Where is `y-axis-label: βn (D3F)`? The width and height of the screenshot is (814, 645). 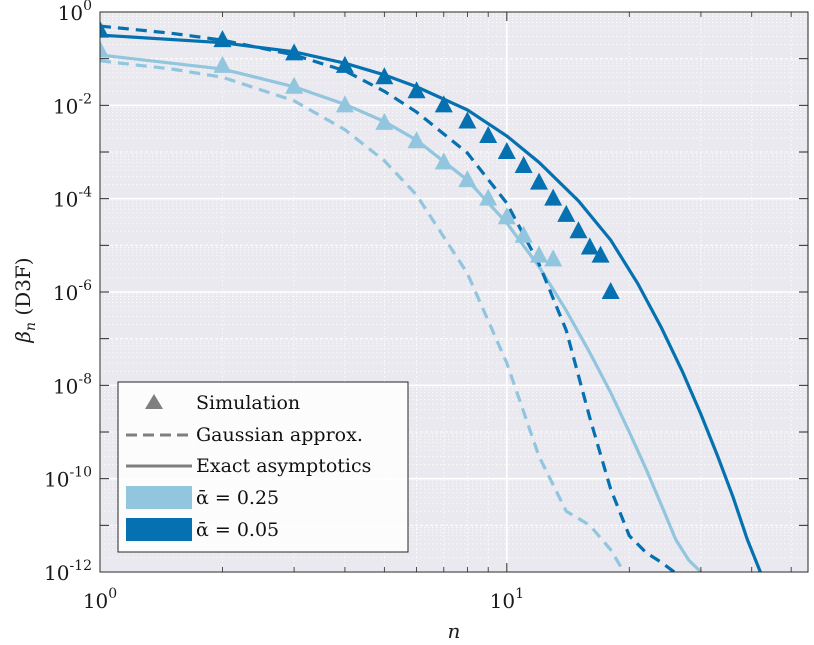 y-axis-label: βn (D3F) is located at coordinates (25, 300).